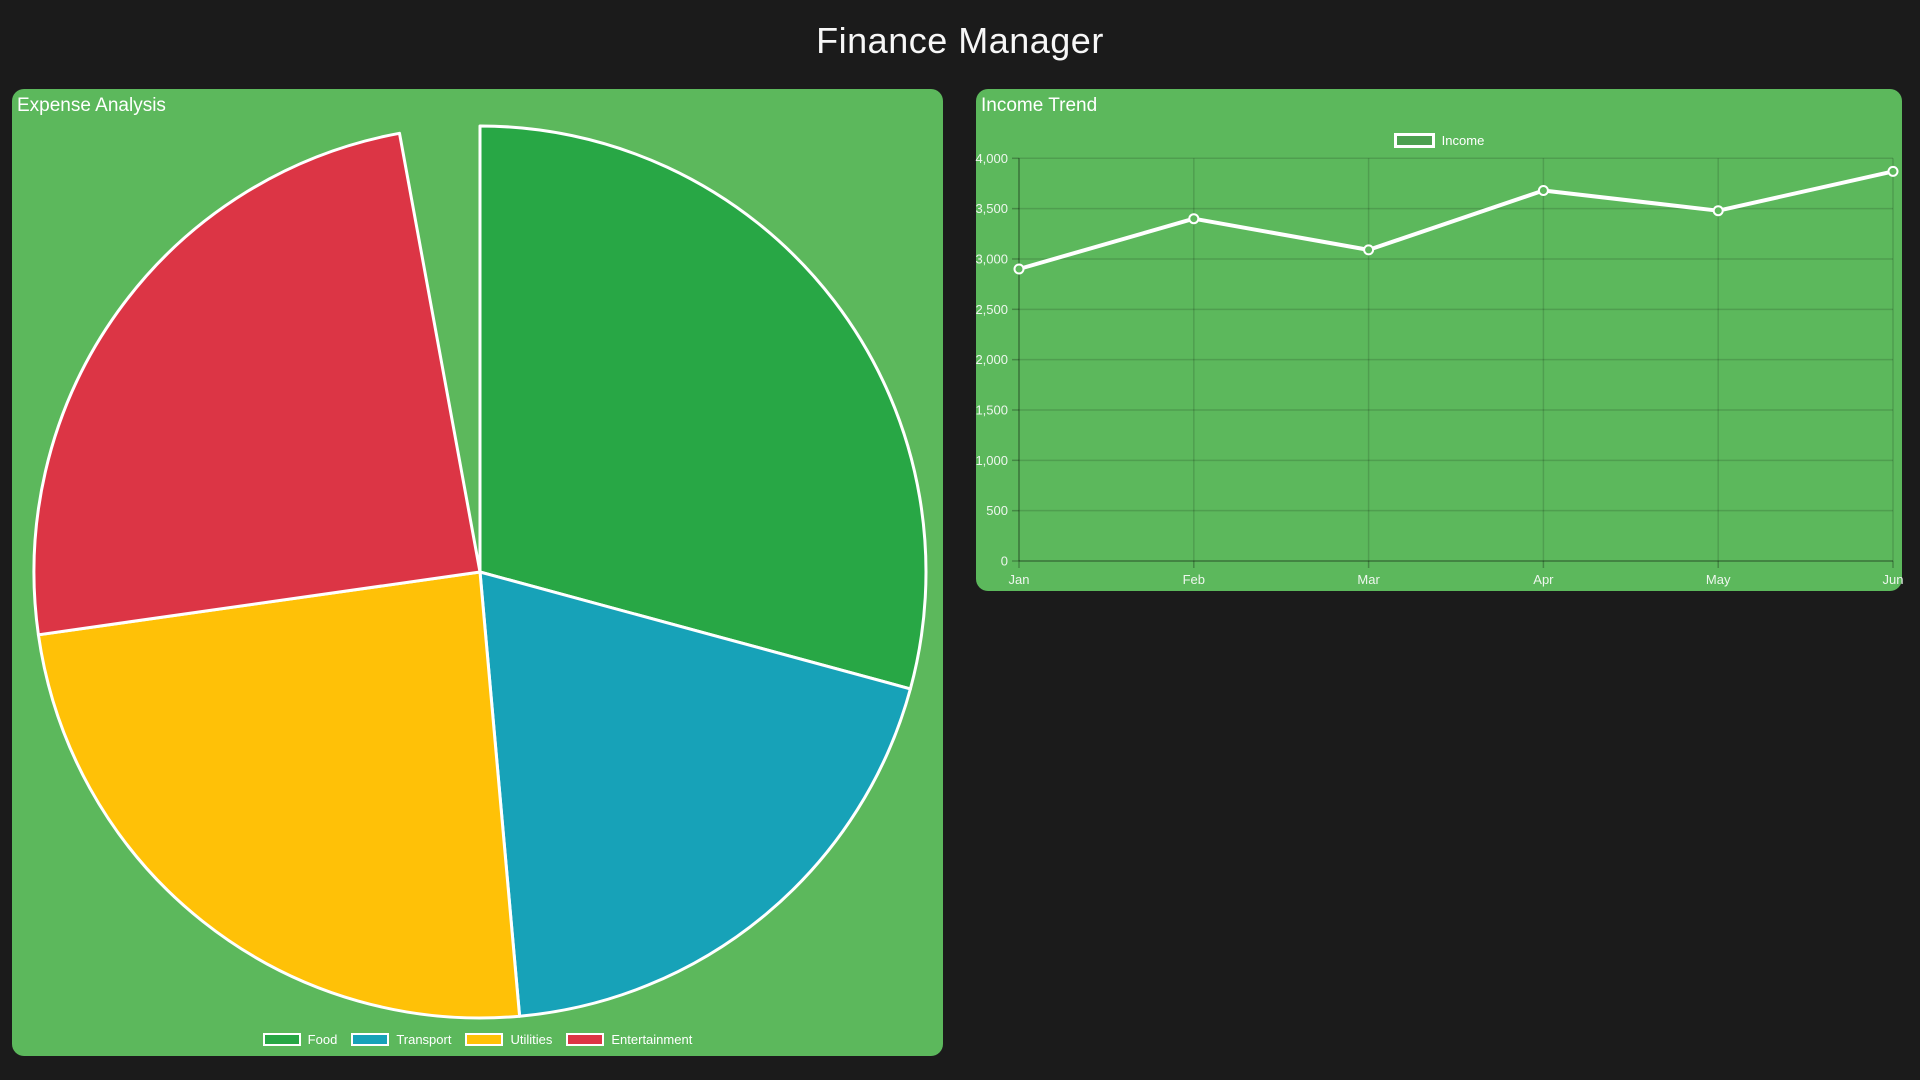 The height and width of the screenshot is (1080, 1920). Describe the element at coordinates (281, 1039) in the screenshot. I see `food-swatch-icon` at that location.